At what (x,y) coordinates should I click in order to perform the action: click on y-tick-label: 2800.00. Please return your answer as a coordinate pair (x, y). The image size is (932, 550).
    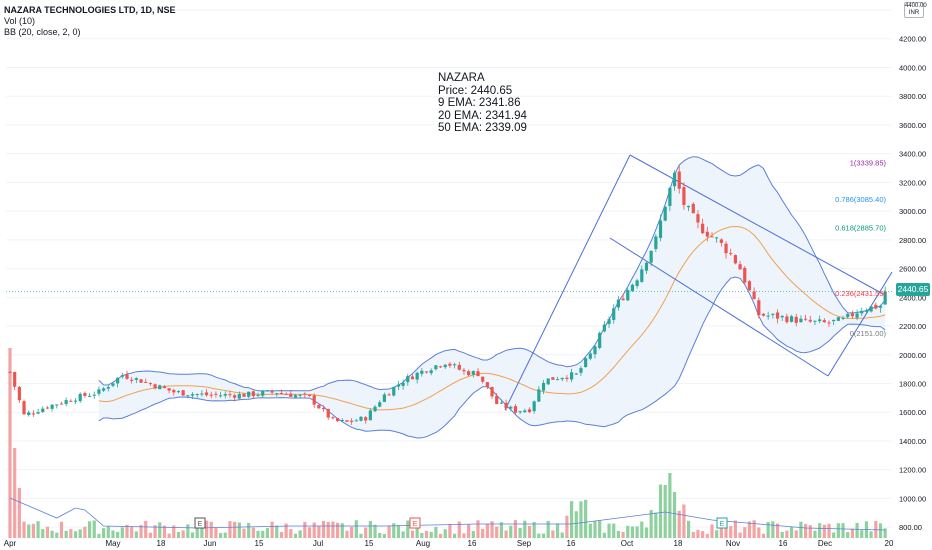
    Looking at the image, I should click on (912, 240).